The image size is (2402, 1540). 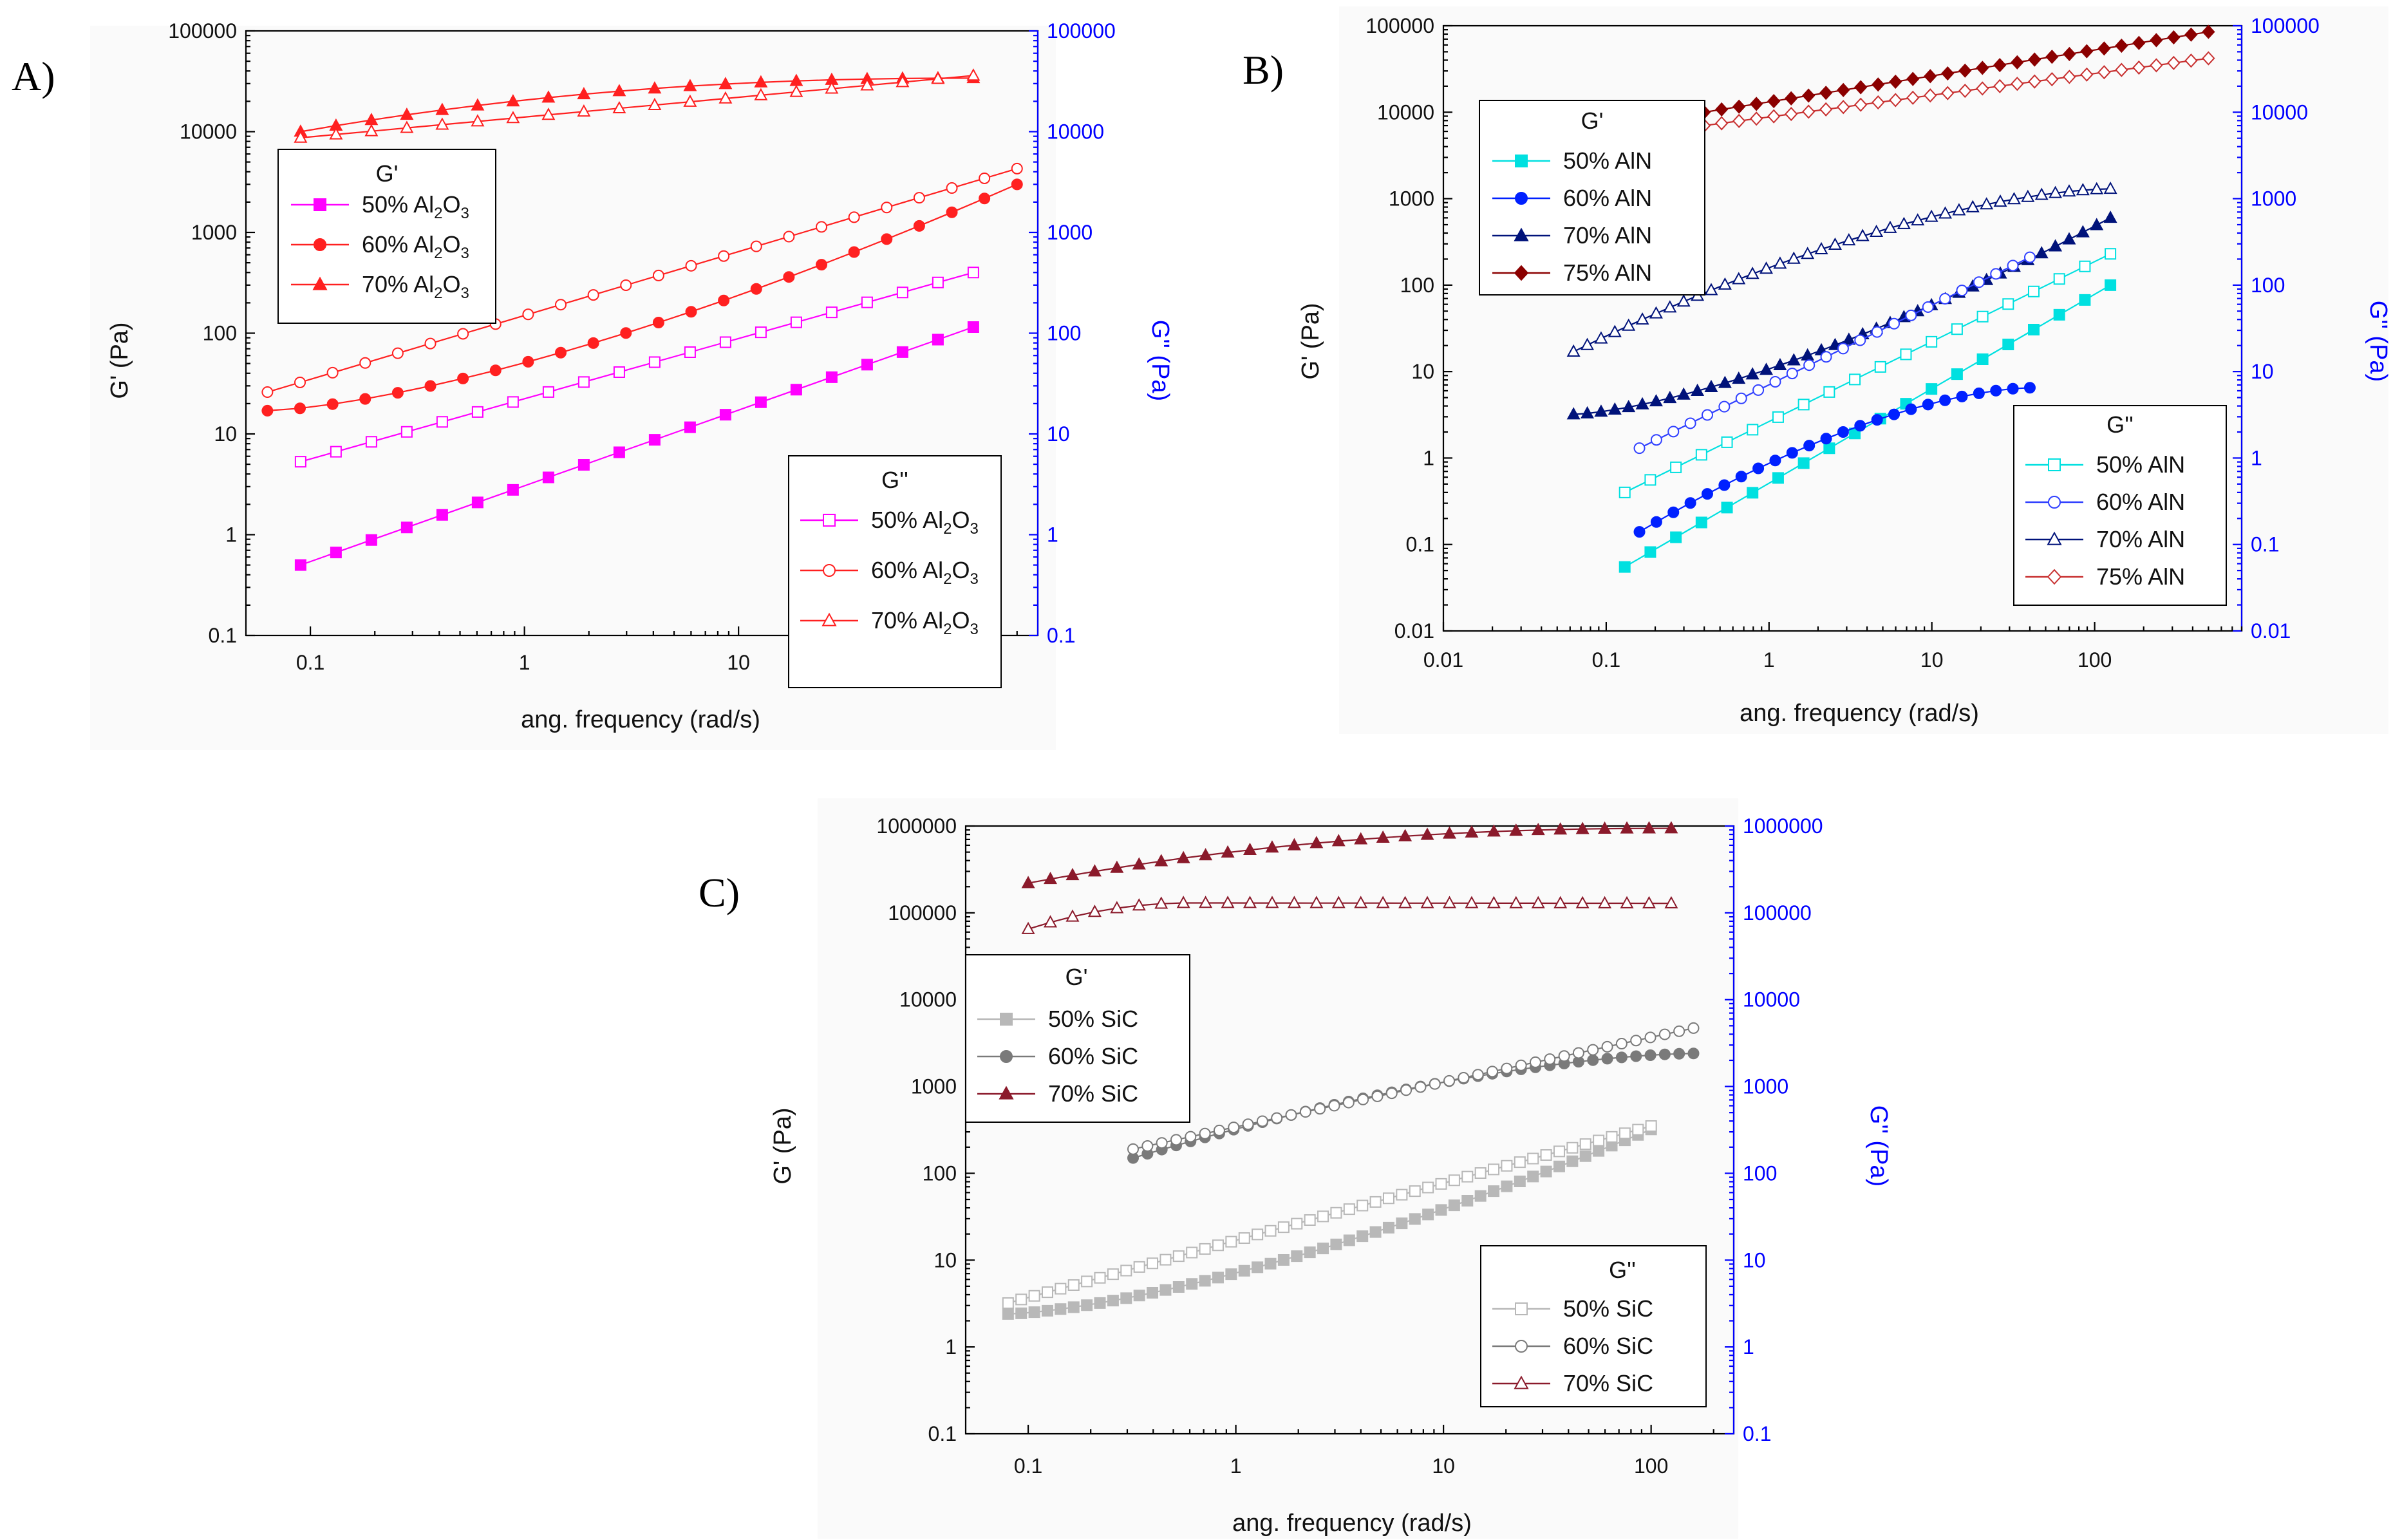 What do you see at coordinates (951, 1346) in the screenshot?
I see `panel-c-ytick-label: 1` at bounding box center [951, 1346].